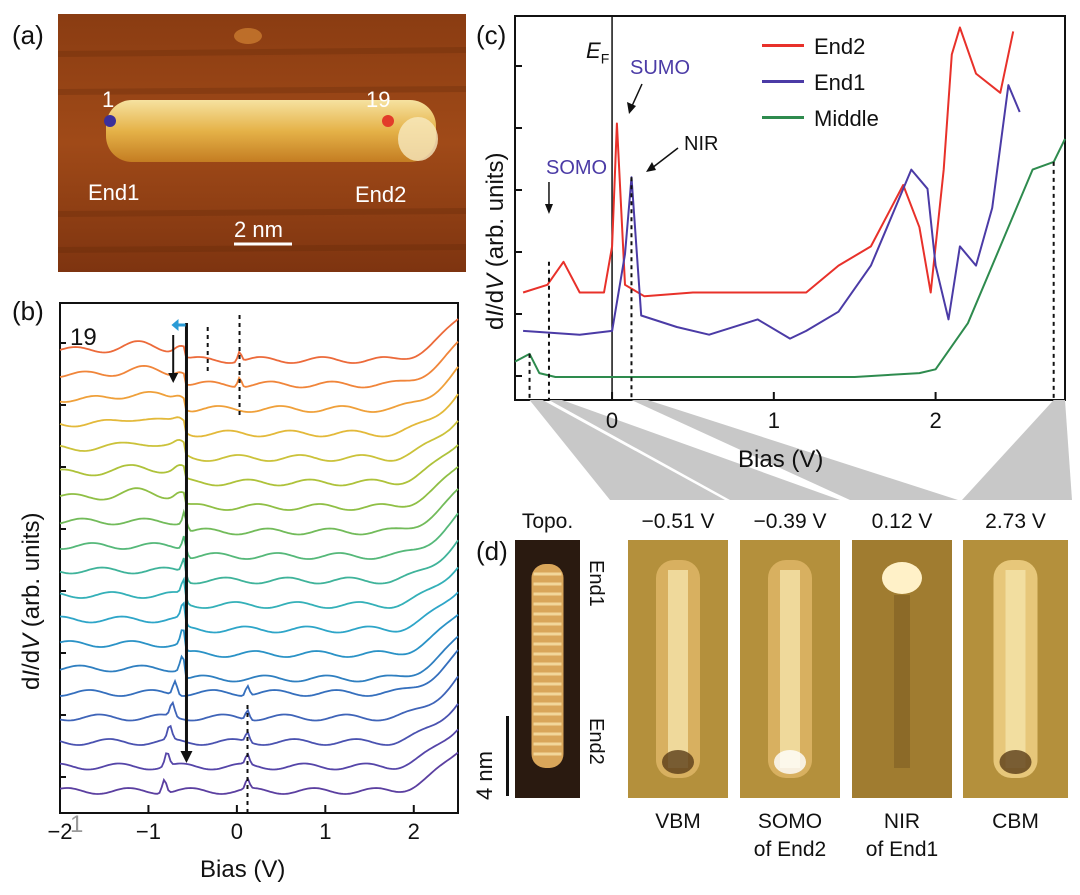 Image resolution: width=1080 pixels, height=895 pixels. I want to click on panel-d-image-0-title: Topo., so click(547, 521).